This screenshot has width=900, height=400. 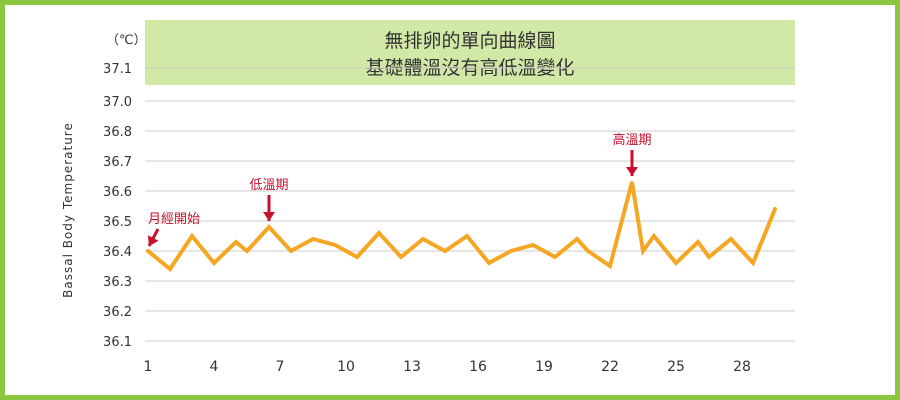 I want to click on x-tick-label: 22, so click(x=610, y=367).